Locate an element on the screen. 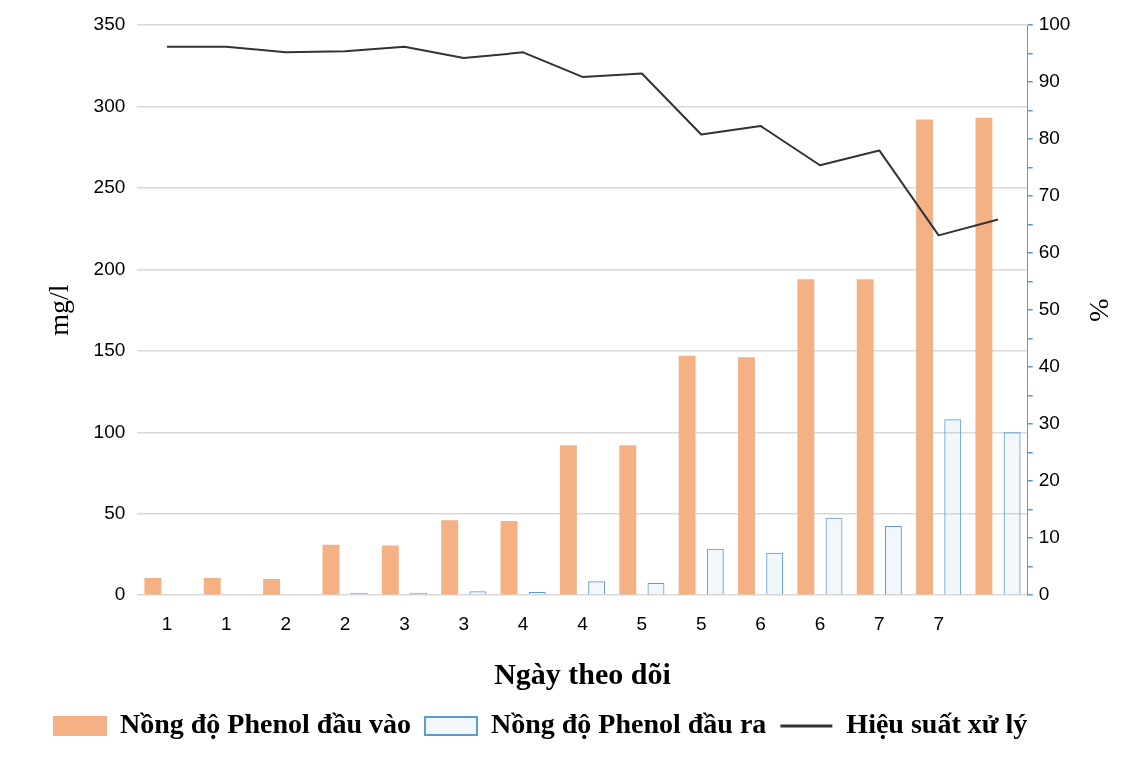 The image size is (1138, 760). y2-tick-label: 20 is located at coordinates (1049, 480).